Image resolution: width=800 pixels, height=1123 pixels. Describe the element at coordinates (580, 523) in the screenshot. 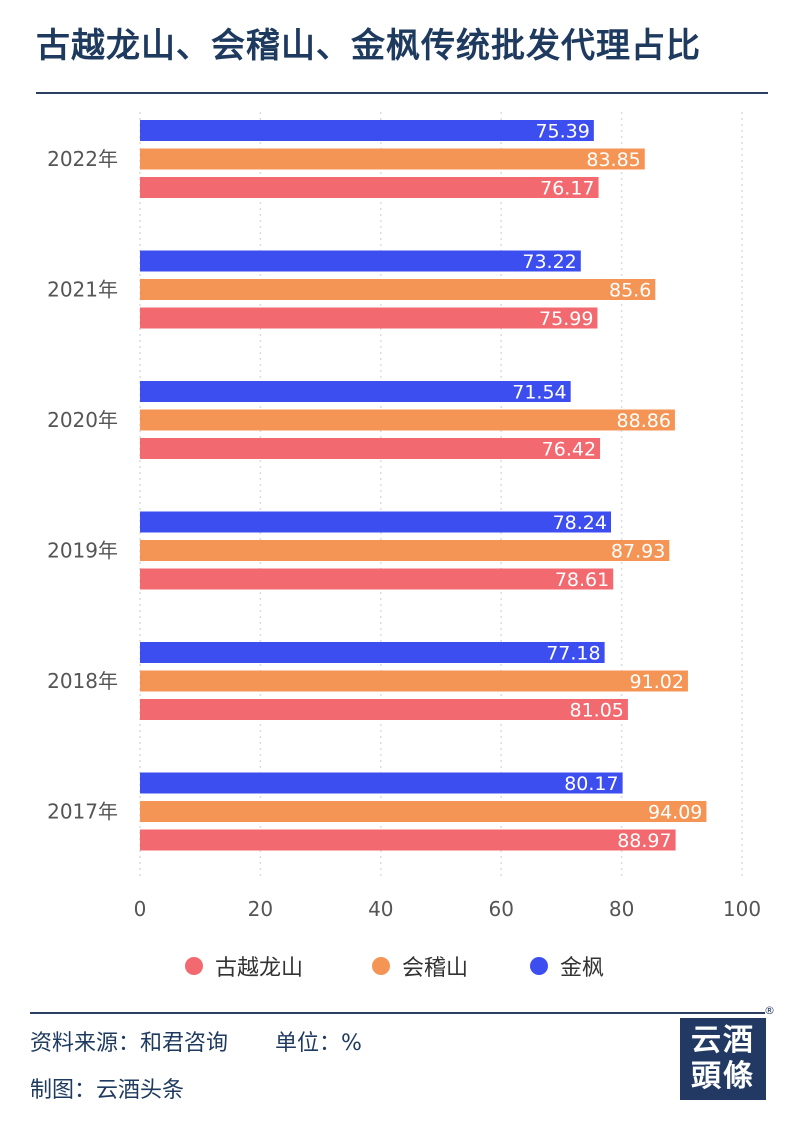

I see `data-label-金枫-3: 78.24` at that location.